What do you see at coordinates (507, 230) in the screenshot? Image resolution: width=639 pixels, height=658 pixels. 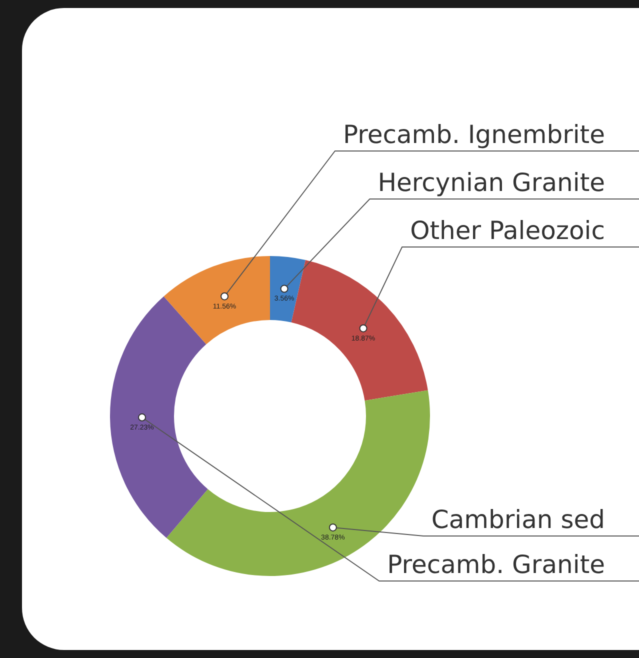 I see `slice-label: Other Paleozoic` at bounding box center [507, 230].